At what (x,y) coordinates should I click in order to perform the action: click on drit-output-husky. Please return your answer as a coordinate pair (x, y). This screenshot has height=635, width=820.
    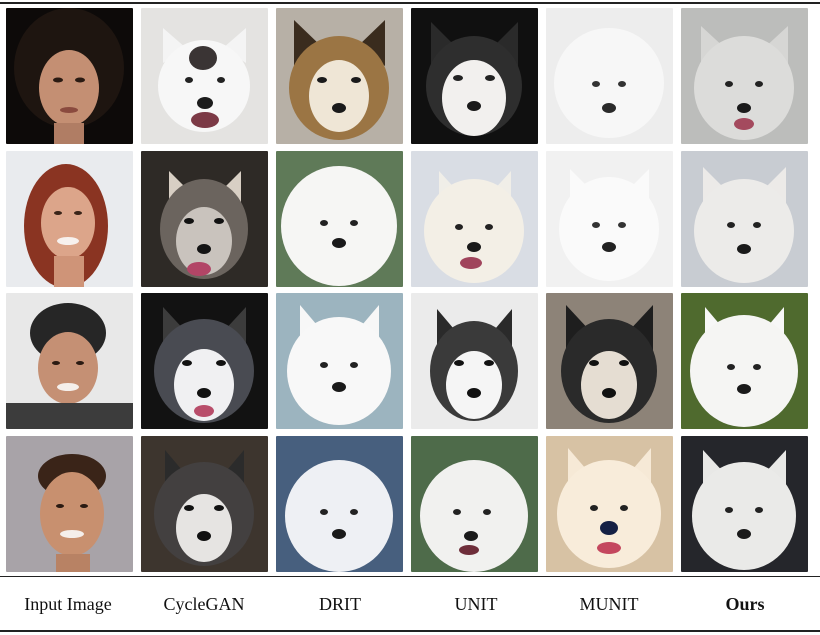
    Looking at the image, I should click on (339, 76).